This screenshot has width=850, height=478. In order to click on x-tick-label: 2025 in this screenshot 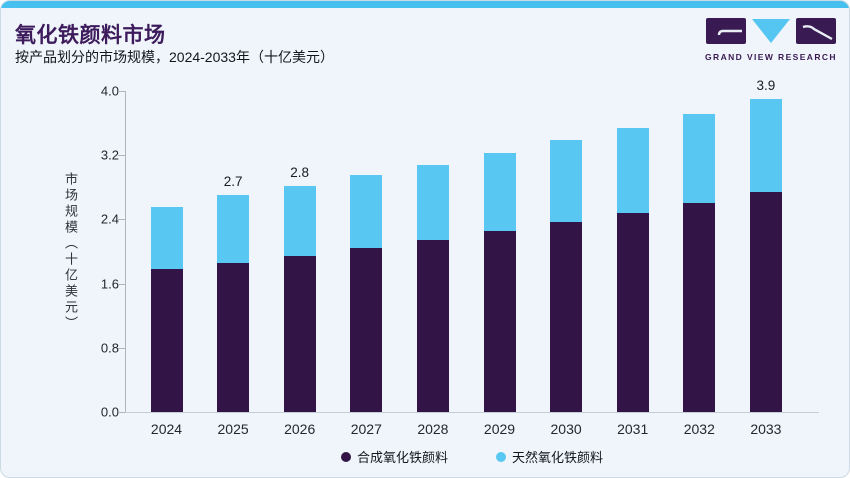, I will do `click(233, 429)`.